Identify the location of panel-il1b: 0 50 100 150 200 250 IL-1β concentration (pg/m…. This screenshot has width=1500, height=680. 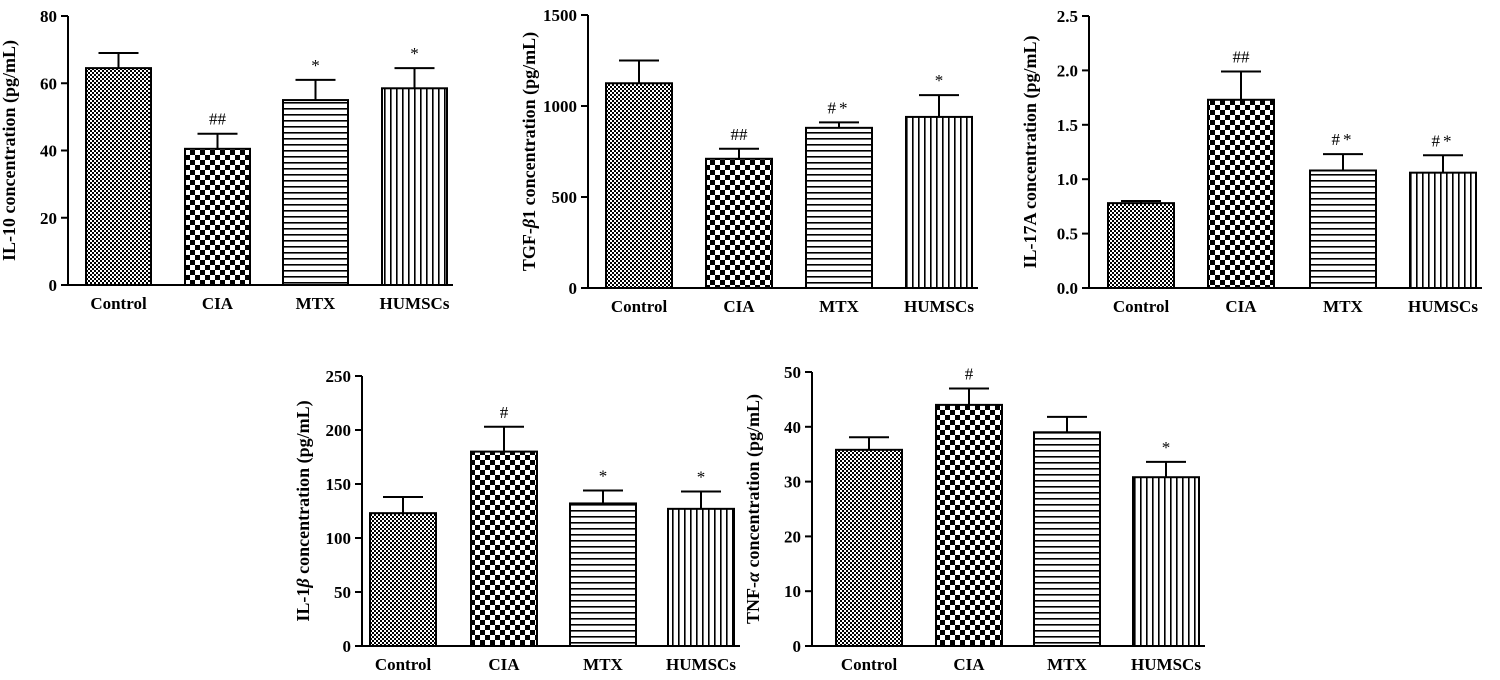
(516, 520).